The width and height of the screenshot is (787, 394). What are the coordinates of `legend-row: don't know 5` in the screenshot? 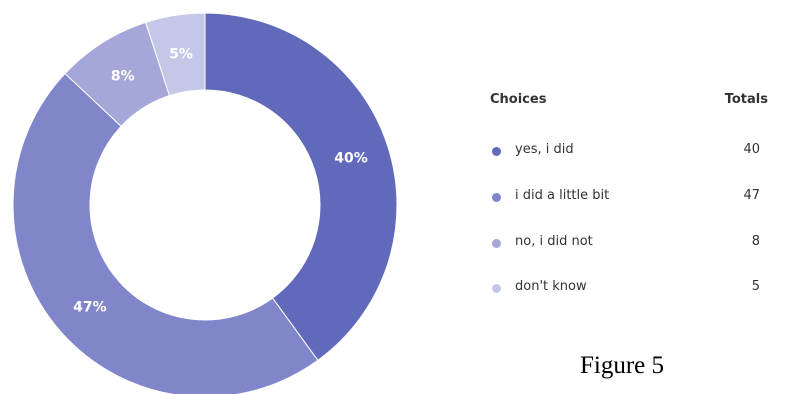 It's located at (633, 289).